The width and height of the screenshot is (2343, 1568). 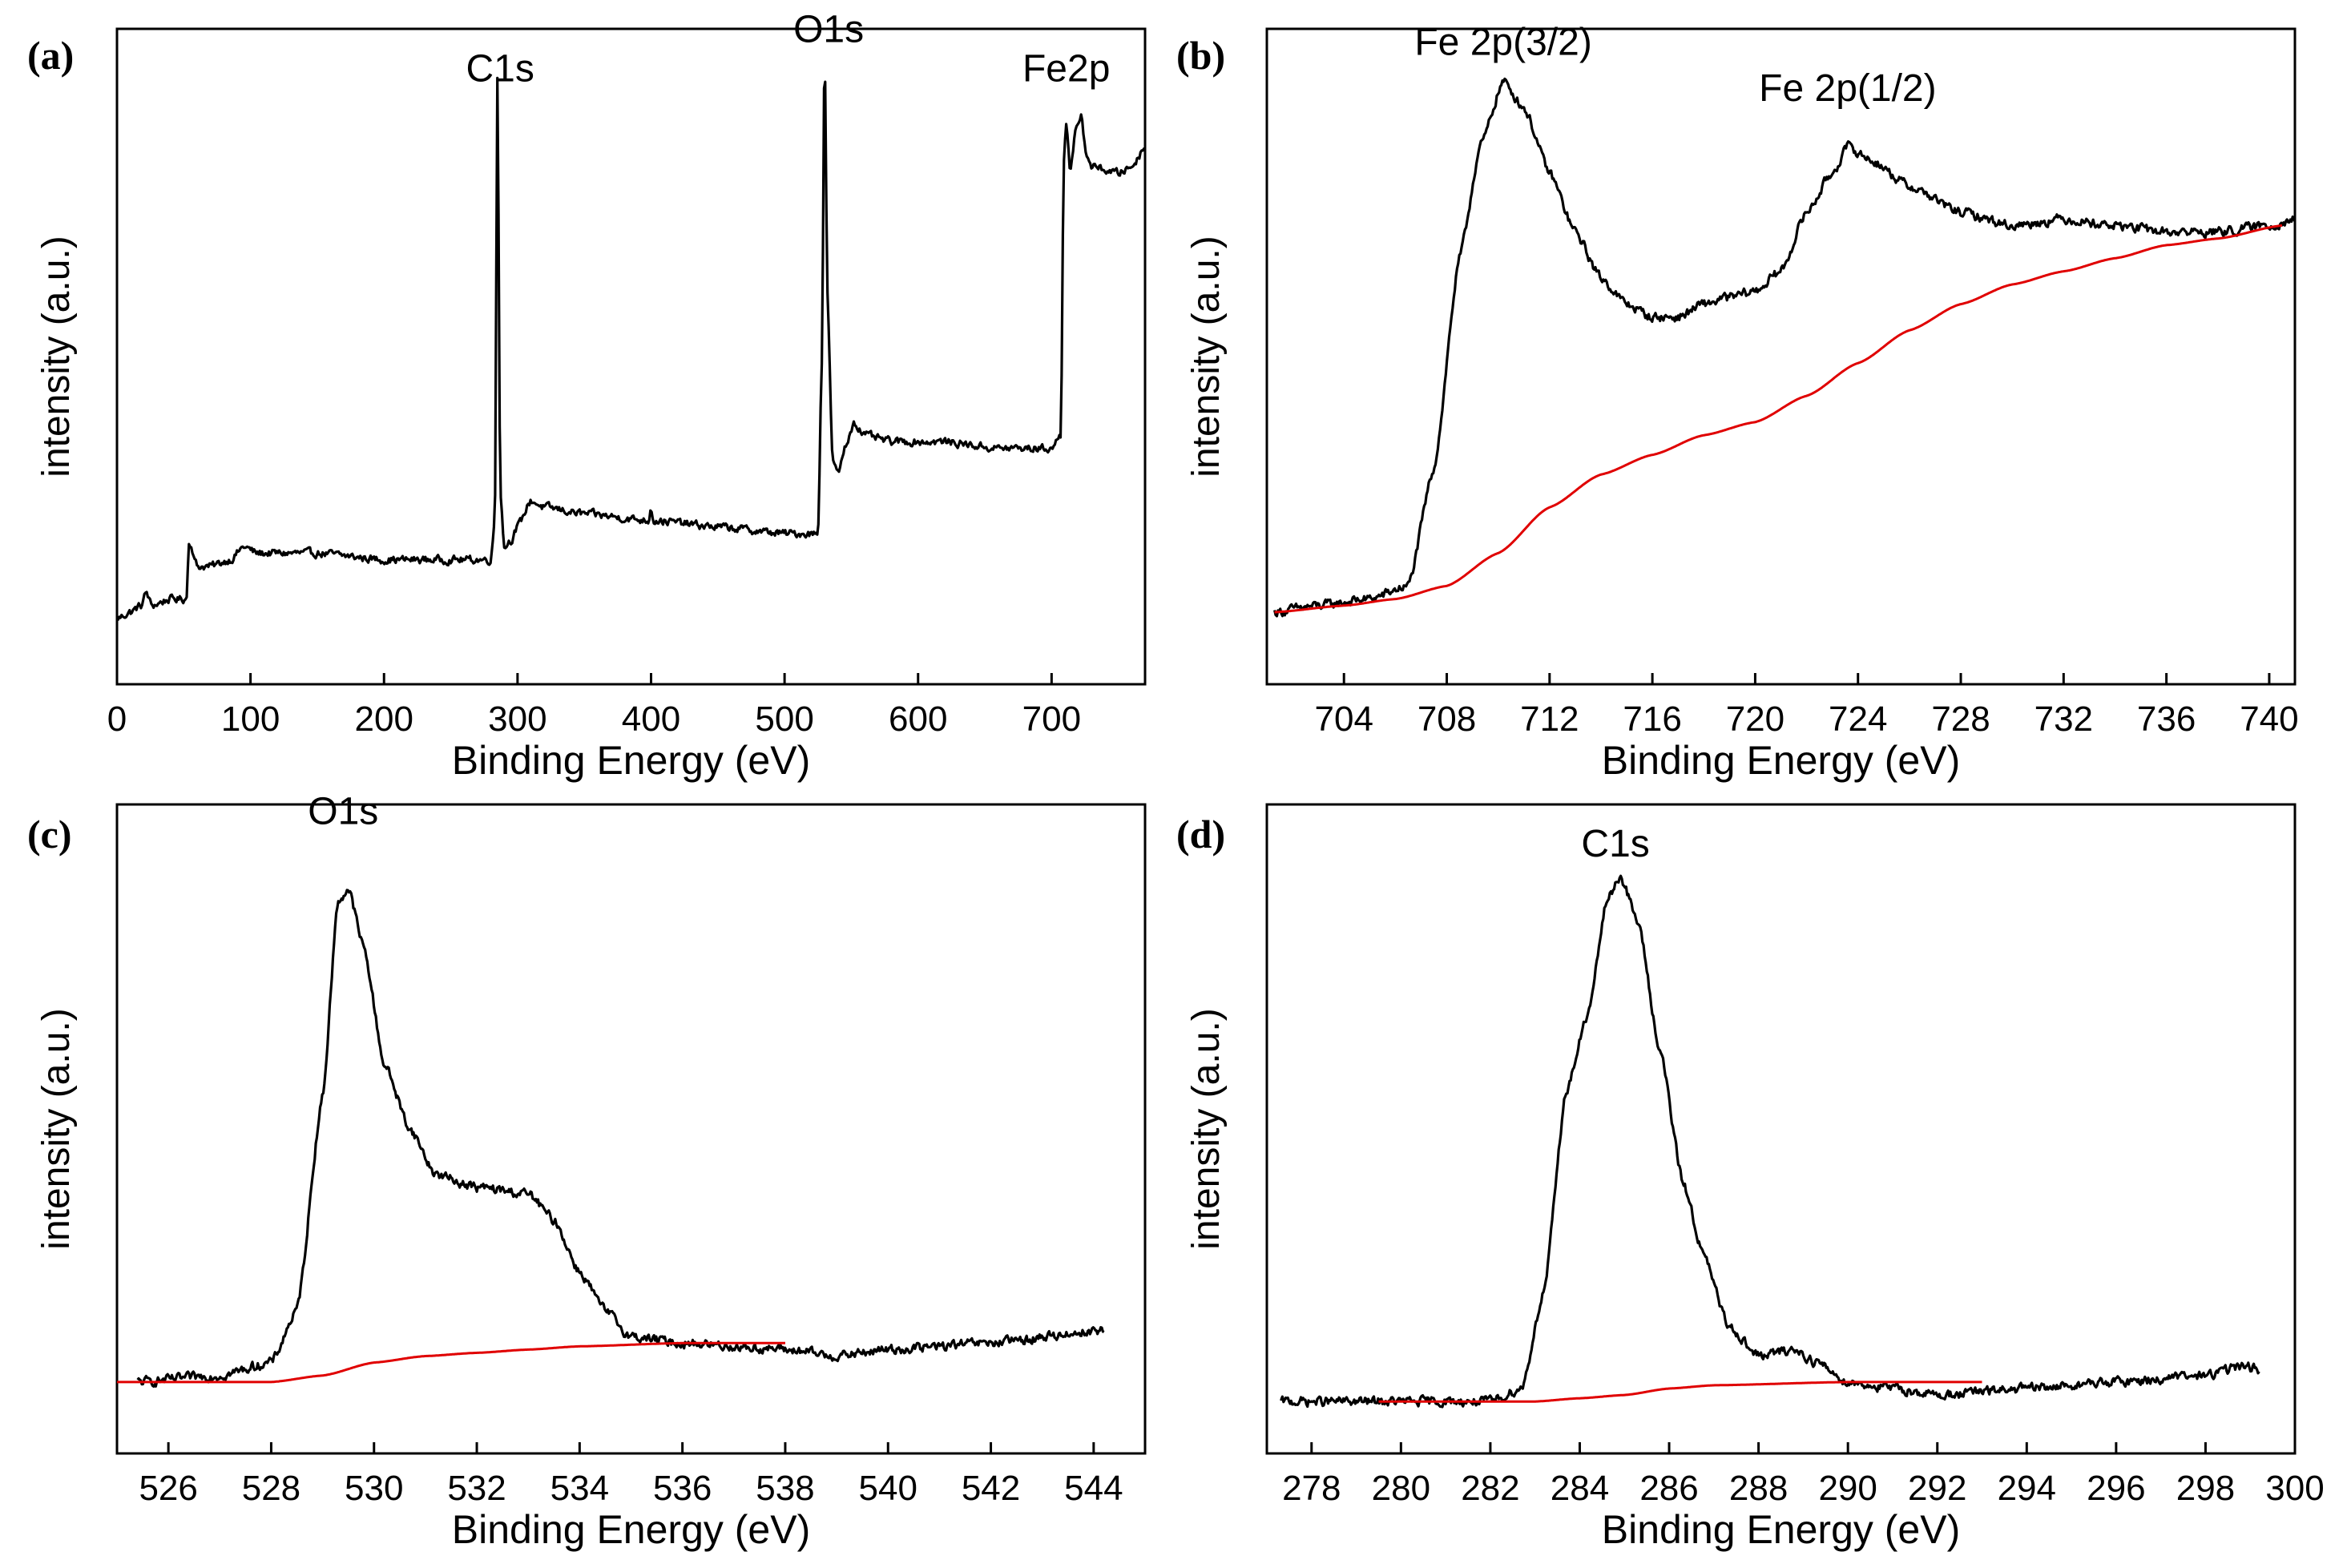 I want to click on peak-annotation: Fe 2p(3/2), so click(x=1502, y=43).